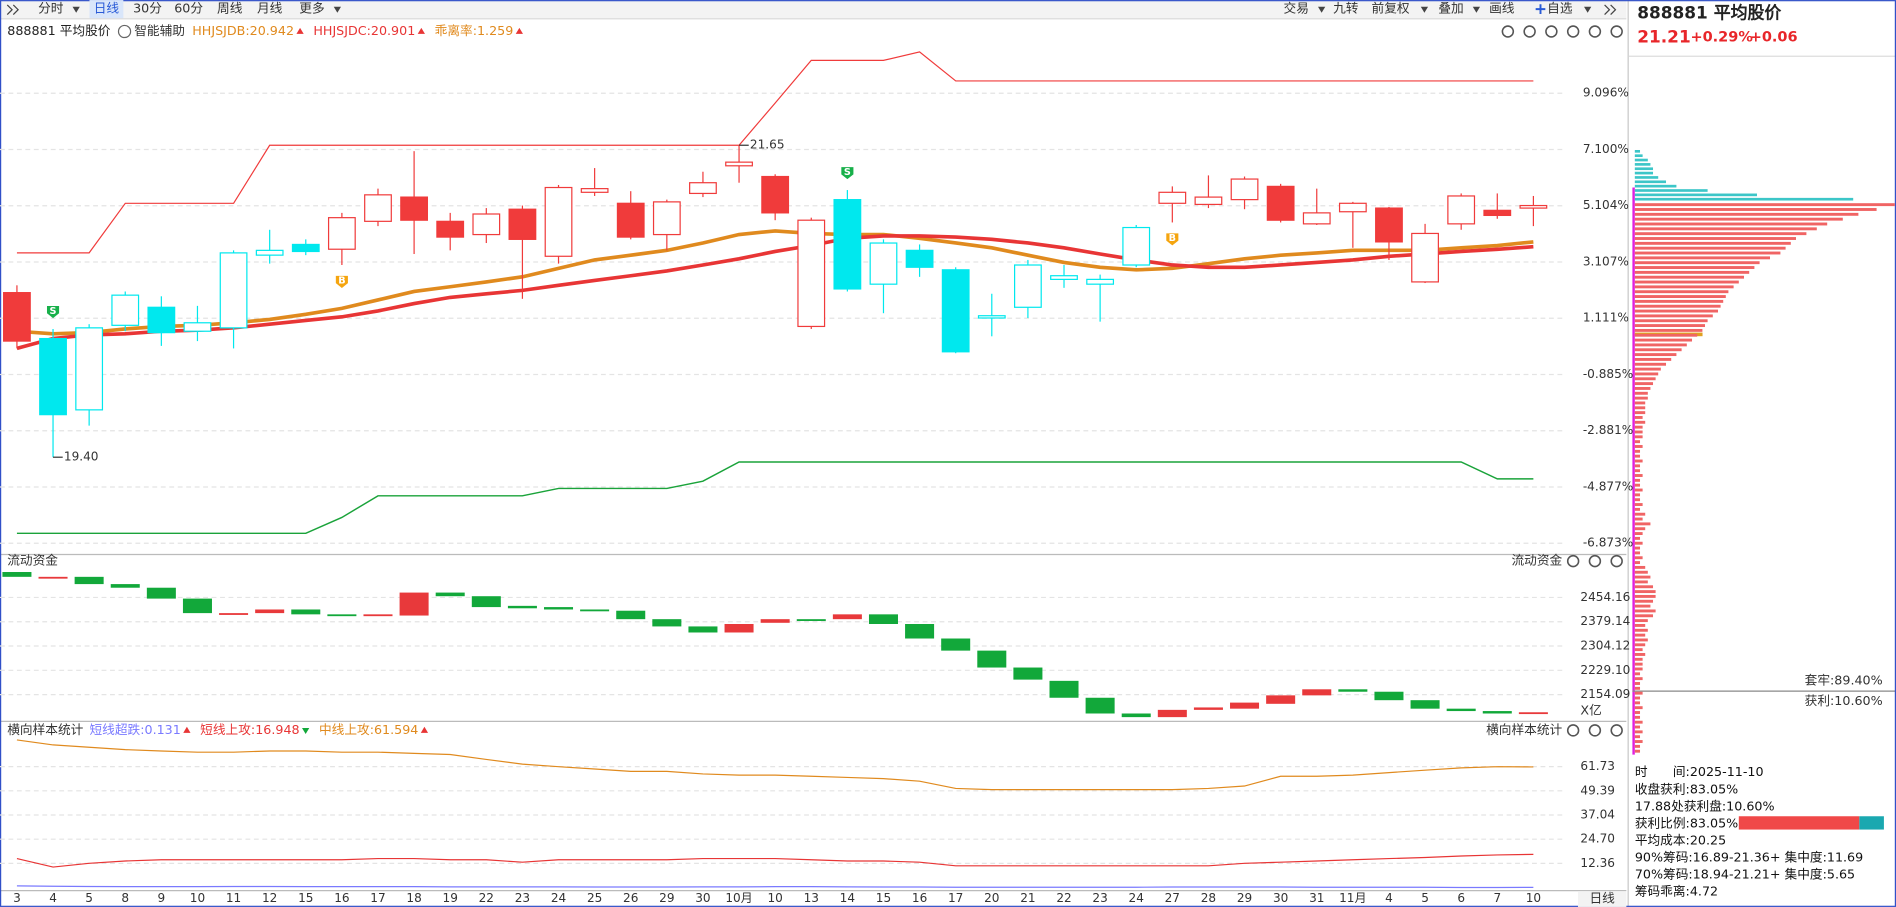  What do you see at coordinates (1524, 729) in the screenshot?
I see `panel-title: 横向样本统计` at bounding box center [1524, 729].